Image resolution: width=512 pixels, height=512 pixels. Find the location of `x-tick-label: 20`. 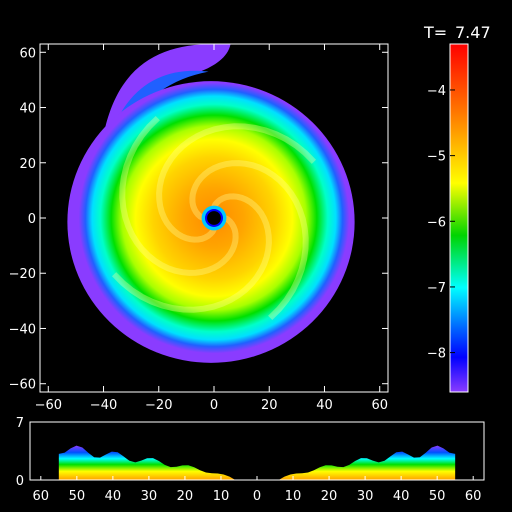

x-tick-label: 20 is located at coordinates (269, 405).